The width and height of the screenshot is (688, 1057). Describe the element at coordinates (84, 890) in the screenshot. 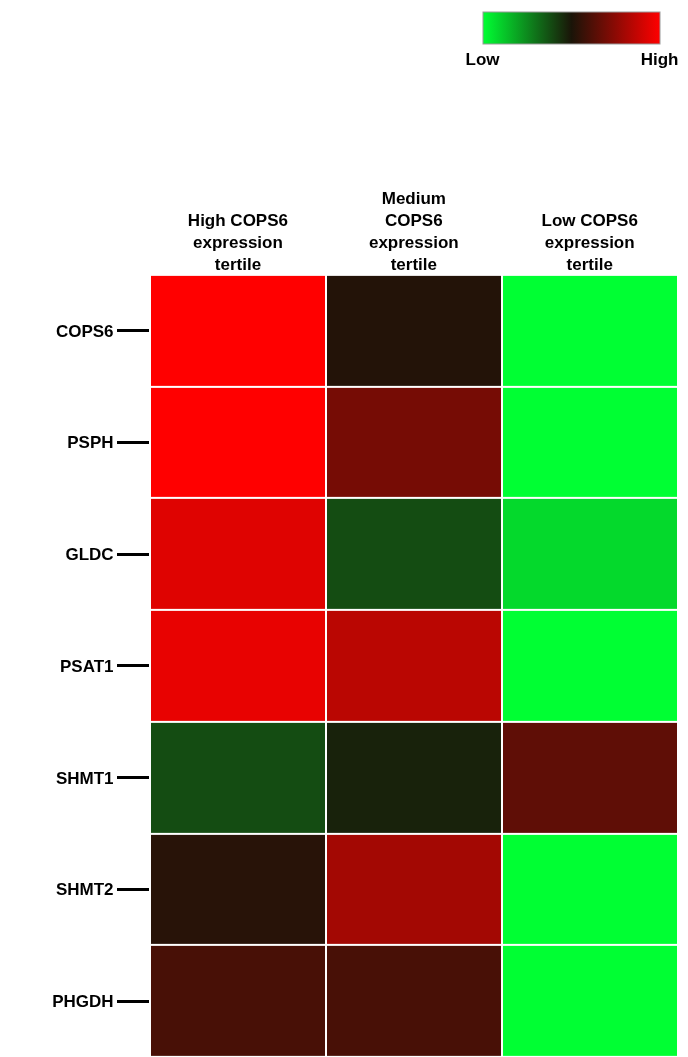

I see `y-tick-label: SHMT2` at that location.